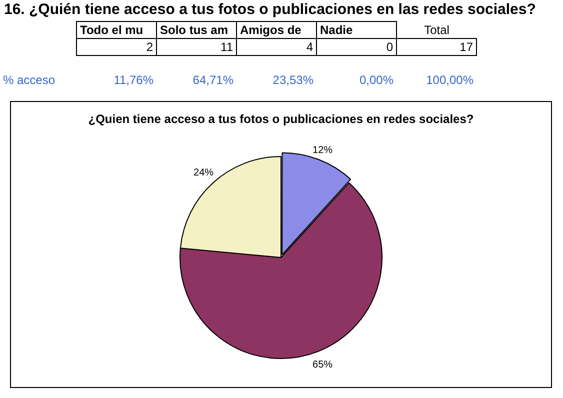 The height and width of the screenshot is (398, 563). I want to click on text: Nadie, so click(356, 30).